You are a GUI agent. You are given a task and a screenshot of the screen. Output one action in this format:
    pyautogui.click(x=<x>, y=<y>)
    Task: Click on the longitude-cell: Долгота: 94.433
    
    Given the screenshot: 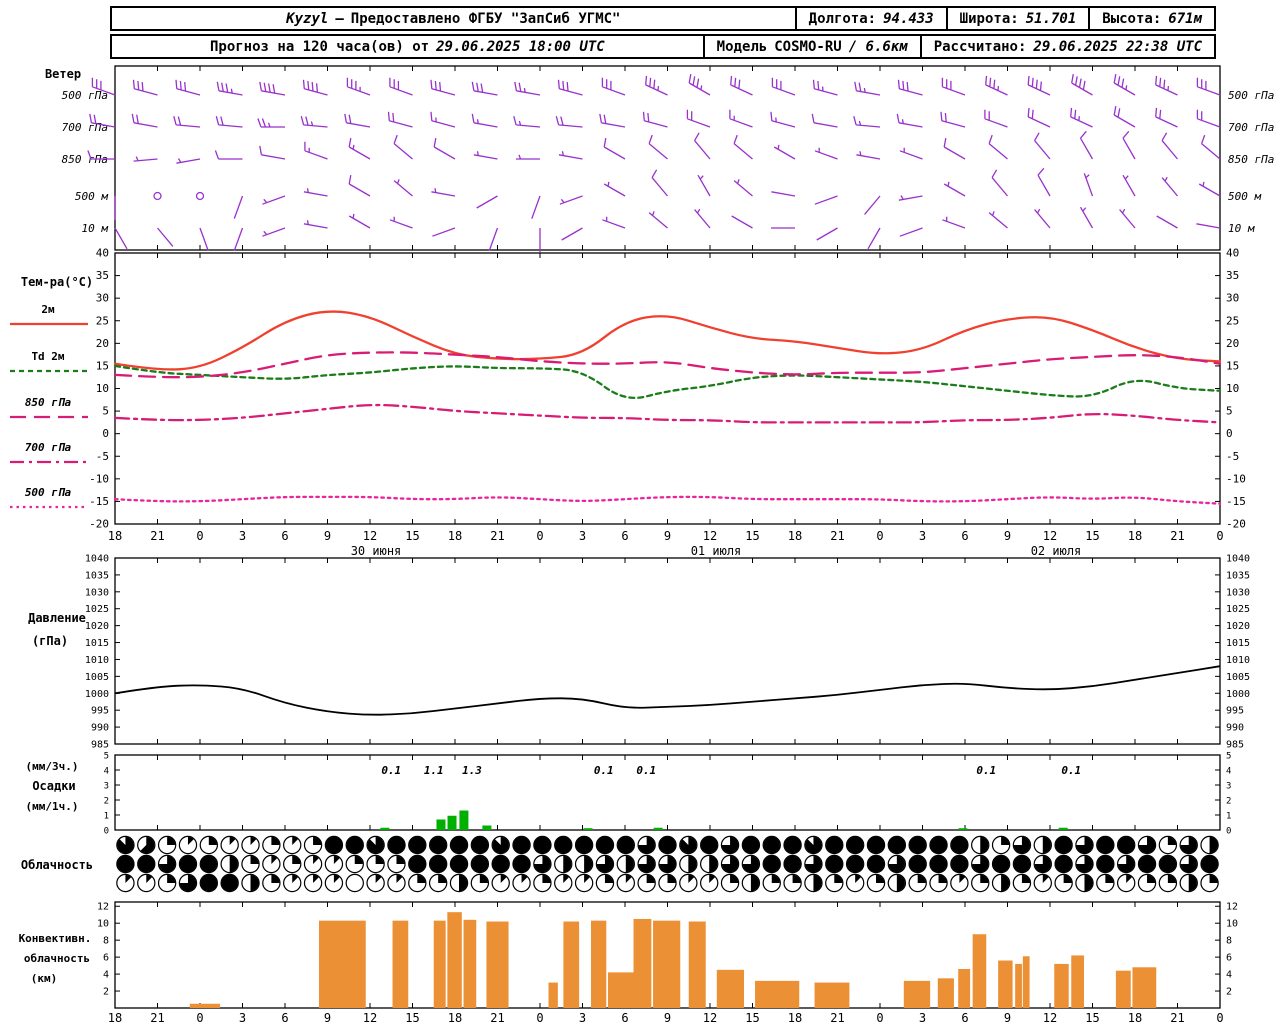 What is the action you would take?
    pyautogui.click(x=870, y=18)
    